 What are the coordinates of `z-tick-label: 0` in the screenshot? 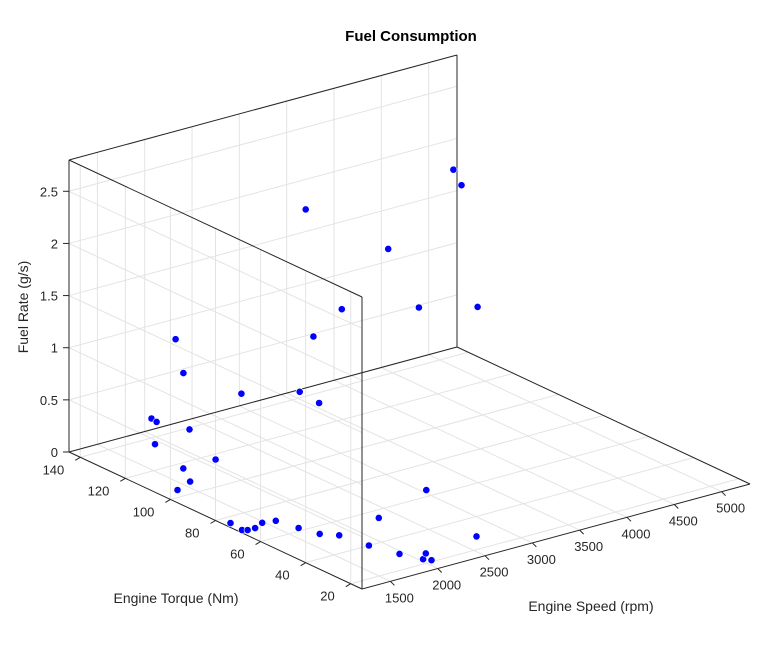 It's located at (54, 452).